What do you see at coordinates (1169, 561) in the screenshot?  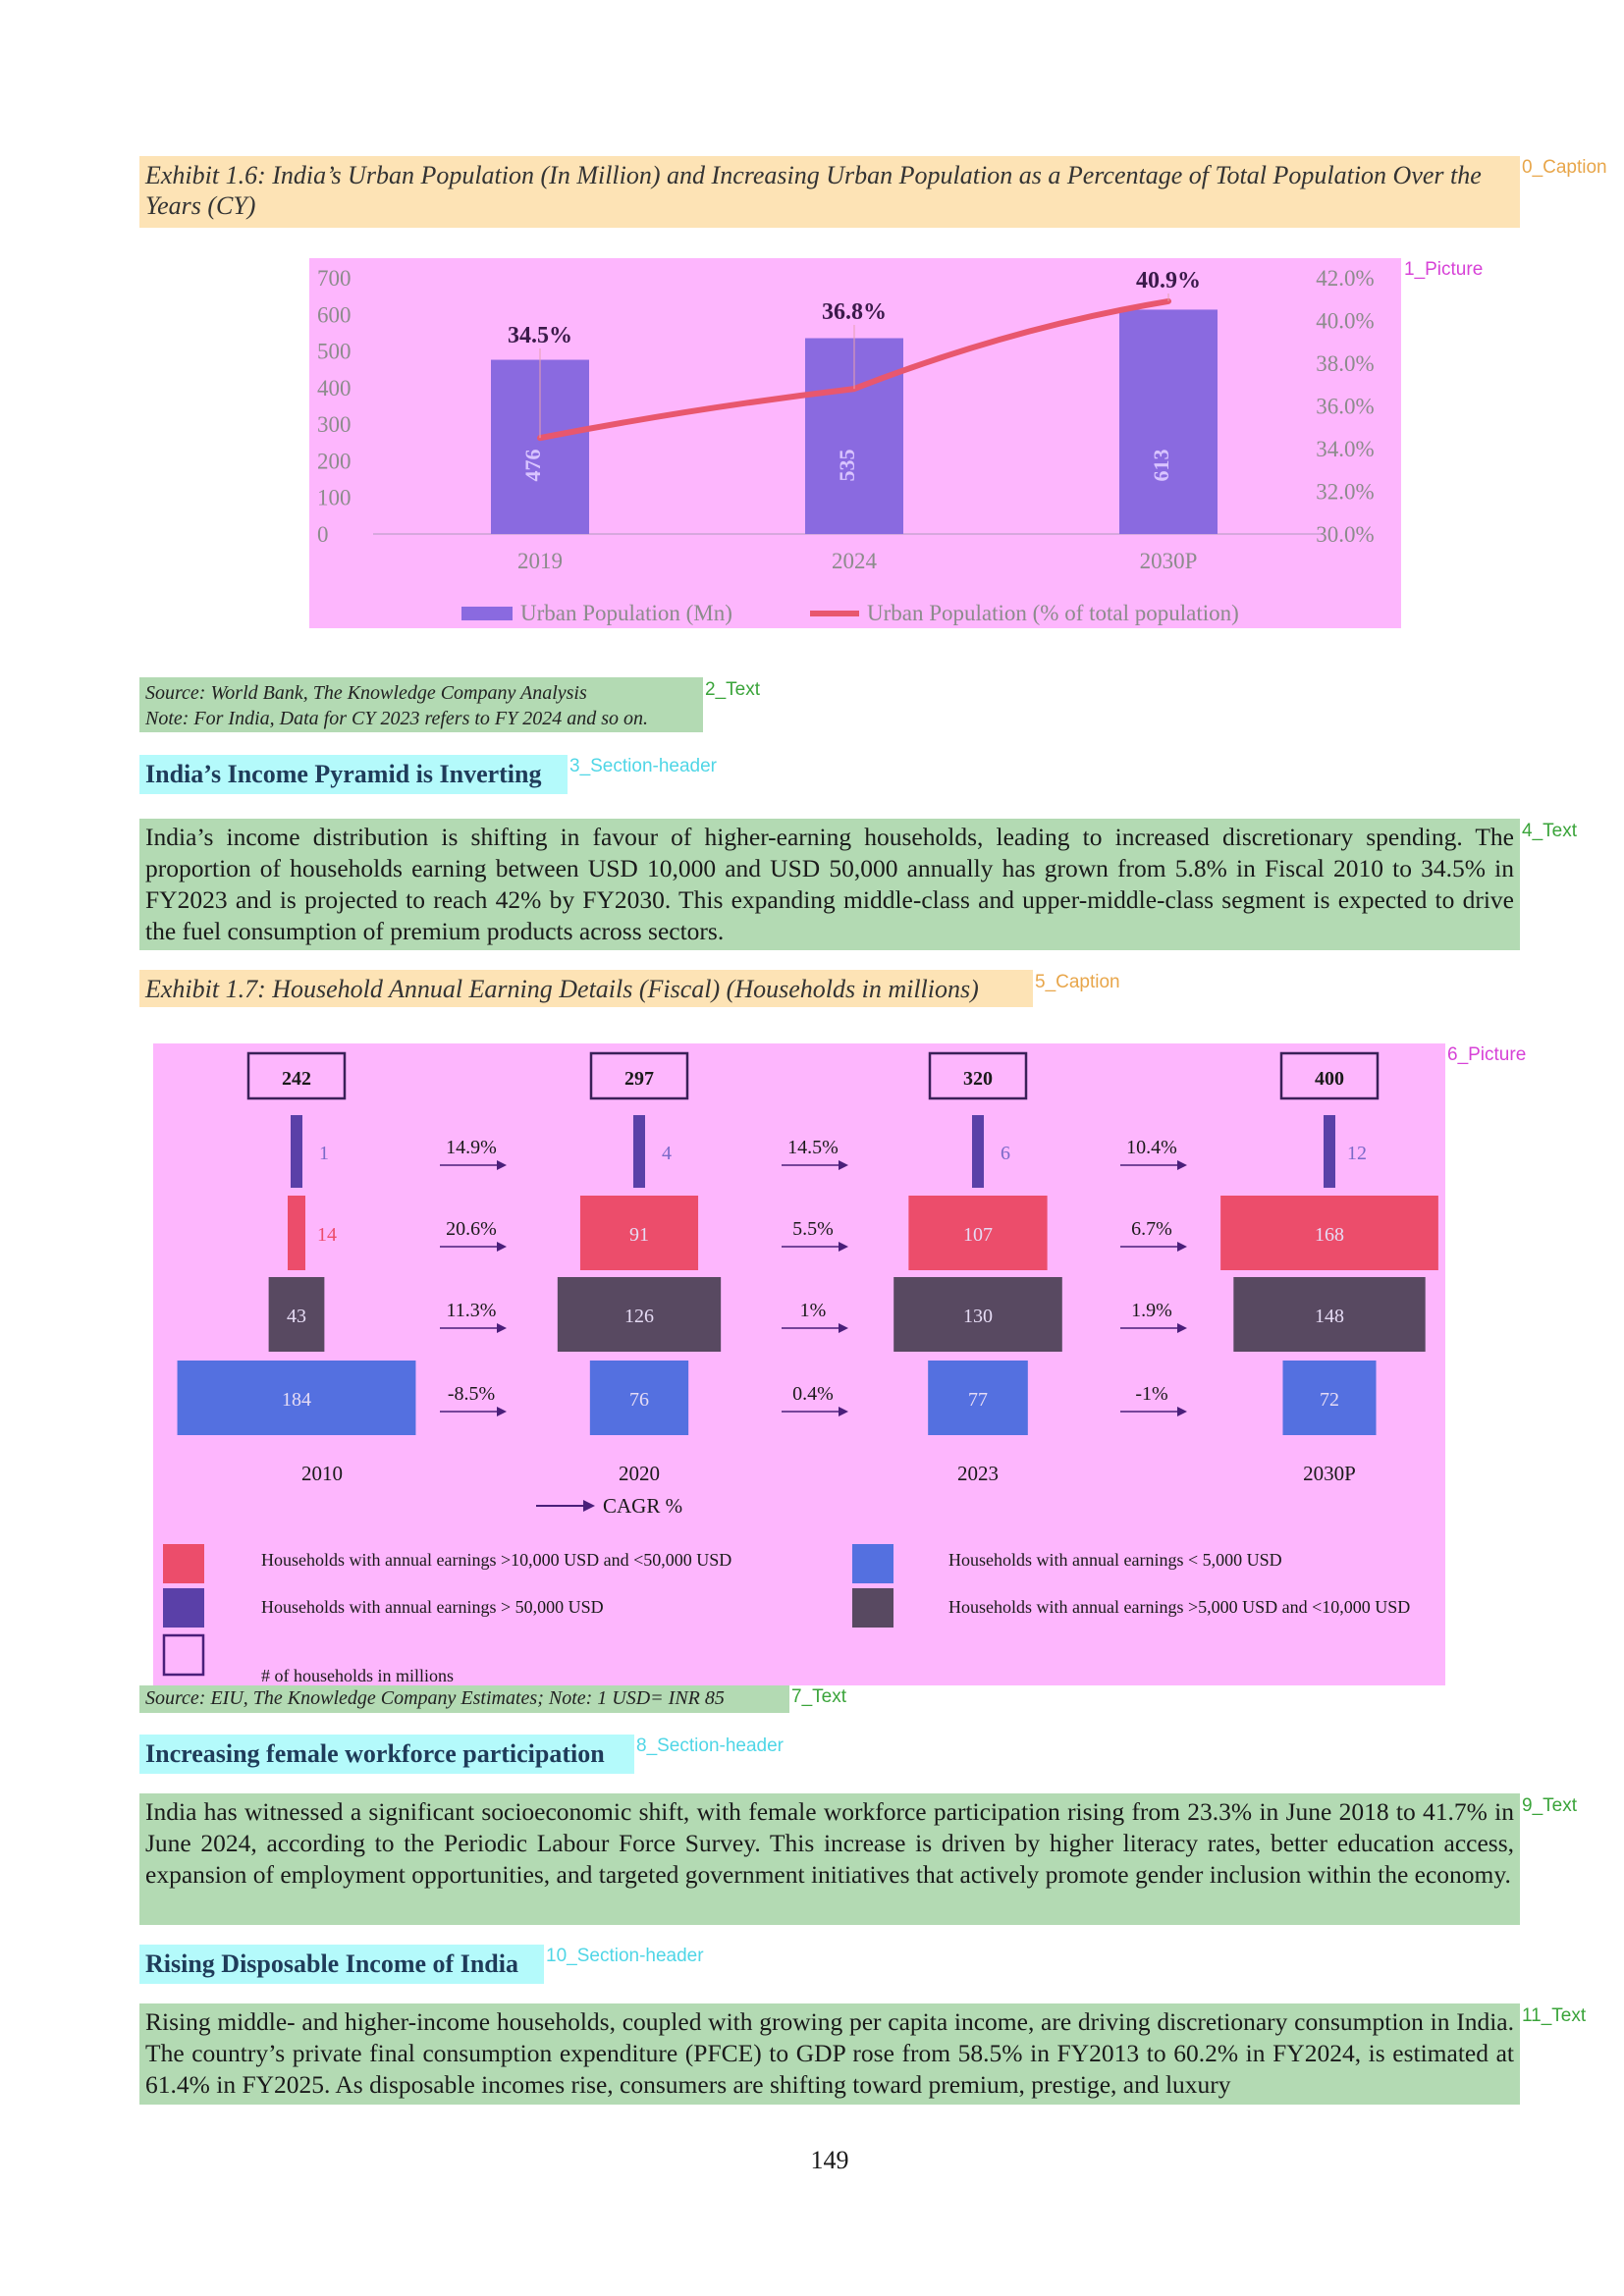 I see `x-tick-label: 2030P` at bounding box center [1169, 561].